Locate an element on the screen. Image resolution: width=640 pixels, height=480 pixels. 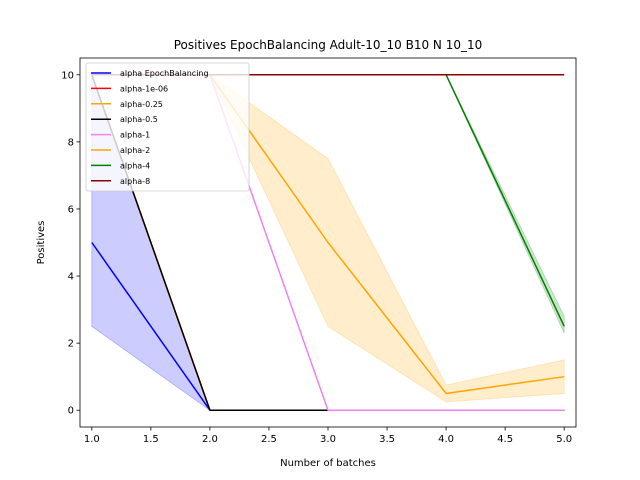
x-tick-label: 4.5 is located at coordinates (505, 439).